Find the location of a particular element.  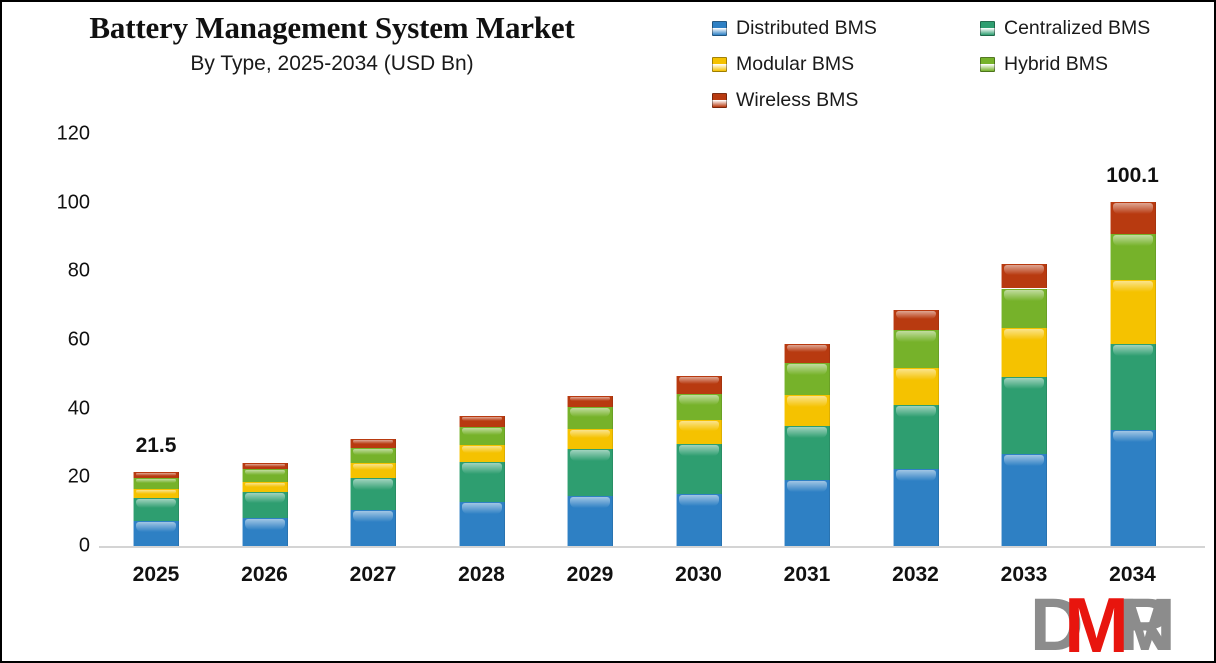

bar-group: 100.1 2034 is located at coordinates (1132, 331).